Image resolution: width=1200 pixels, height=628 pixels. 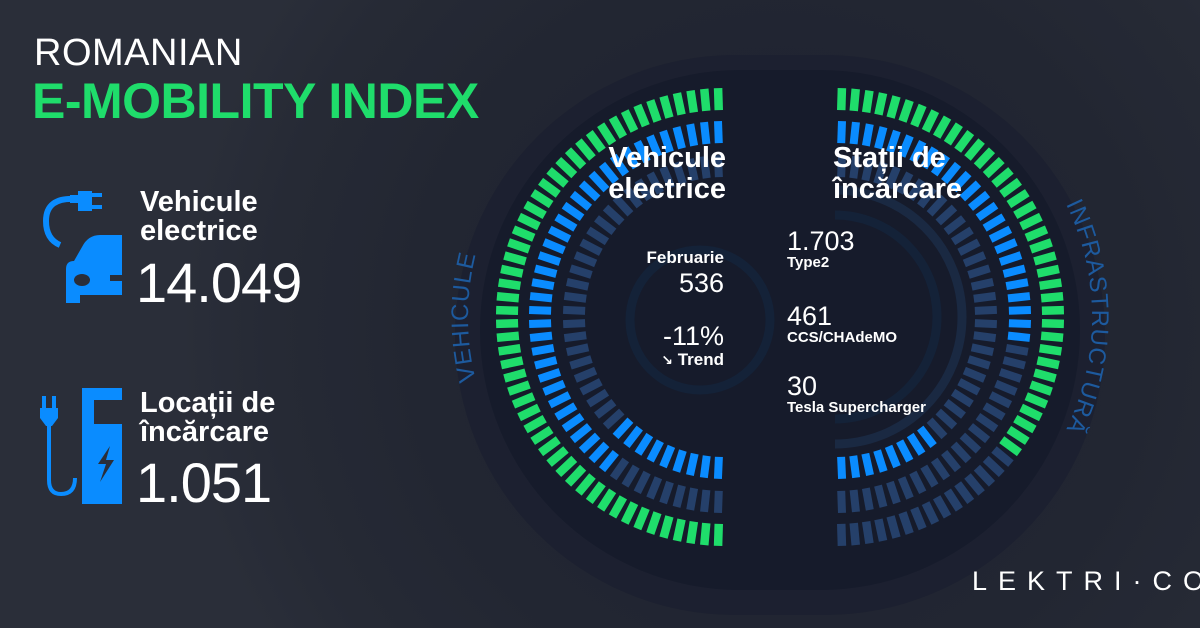 I want to click on month-value: 536, so click(x=701, y=283).